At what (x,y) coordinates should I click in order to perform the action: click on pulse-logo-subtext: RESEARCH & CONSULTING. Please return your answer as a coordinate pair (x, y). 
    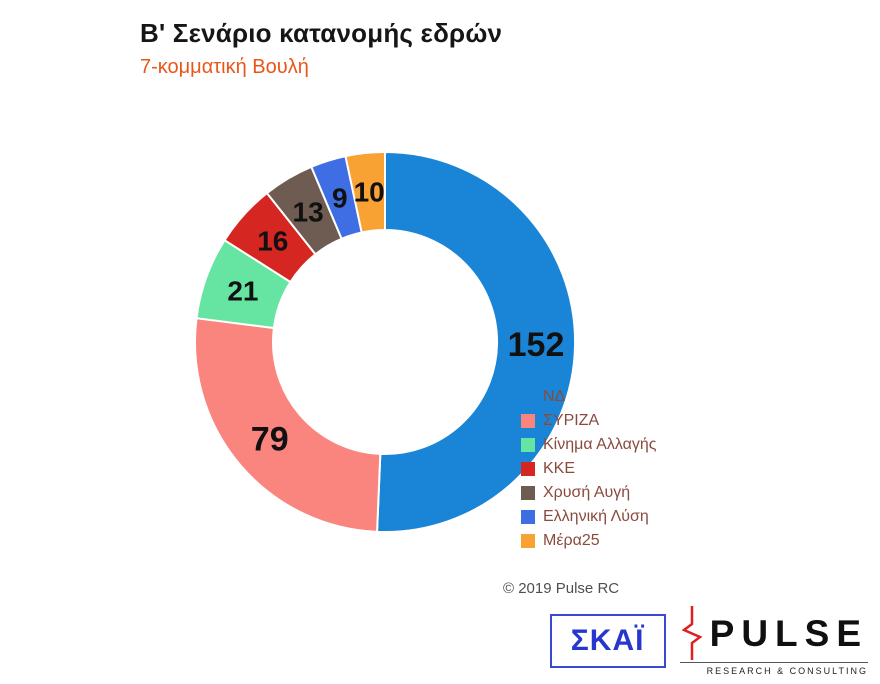
    Looking at the image, I should click on (773, 669).